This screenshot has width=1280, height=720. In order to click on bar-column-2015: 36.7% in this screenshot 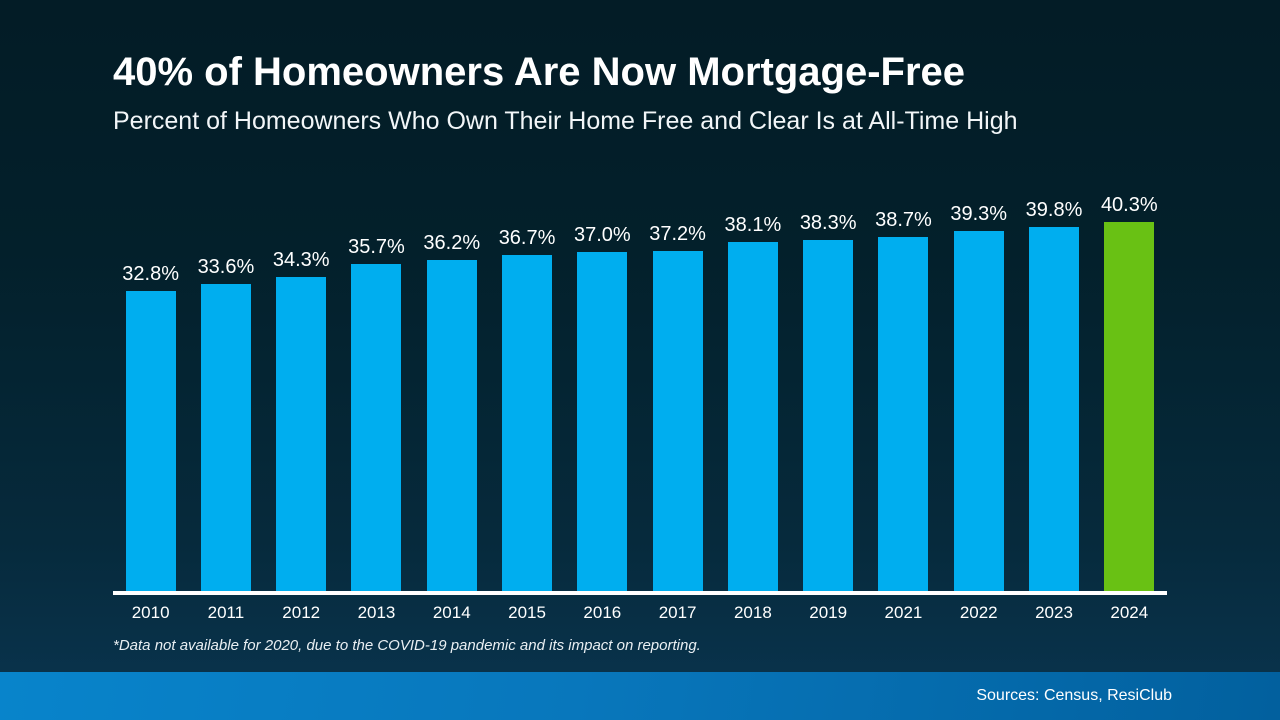, I will do `click(526, 389)`.